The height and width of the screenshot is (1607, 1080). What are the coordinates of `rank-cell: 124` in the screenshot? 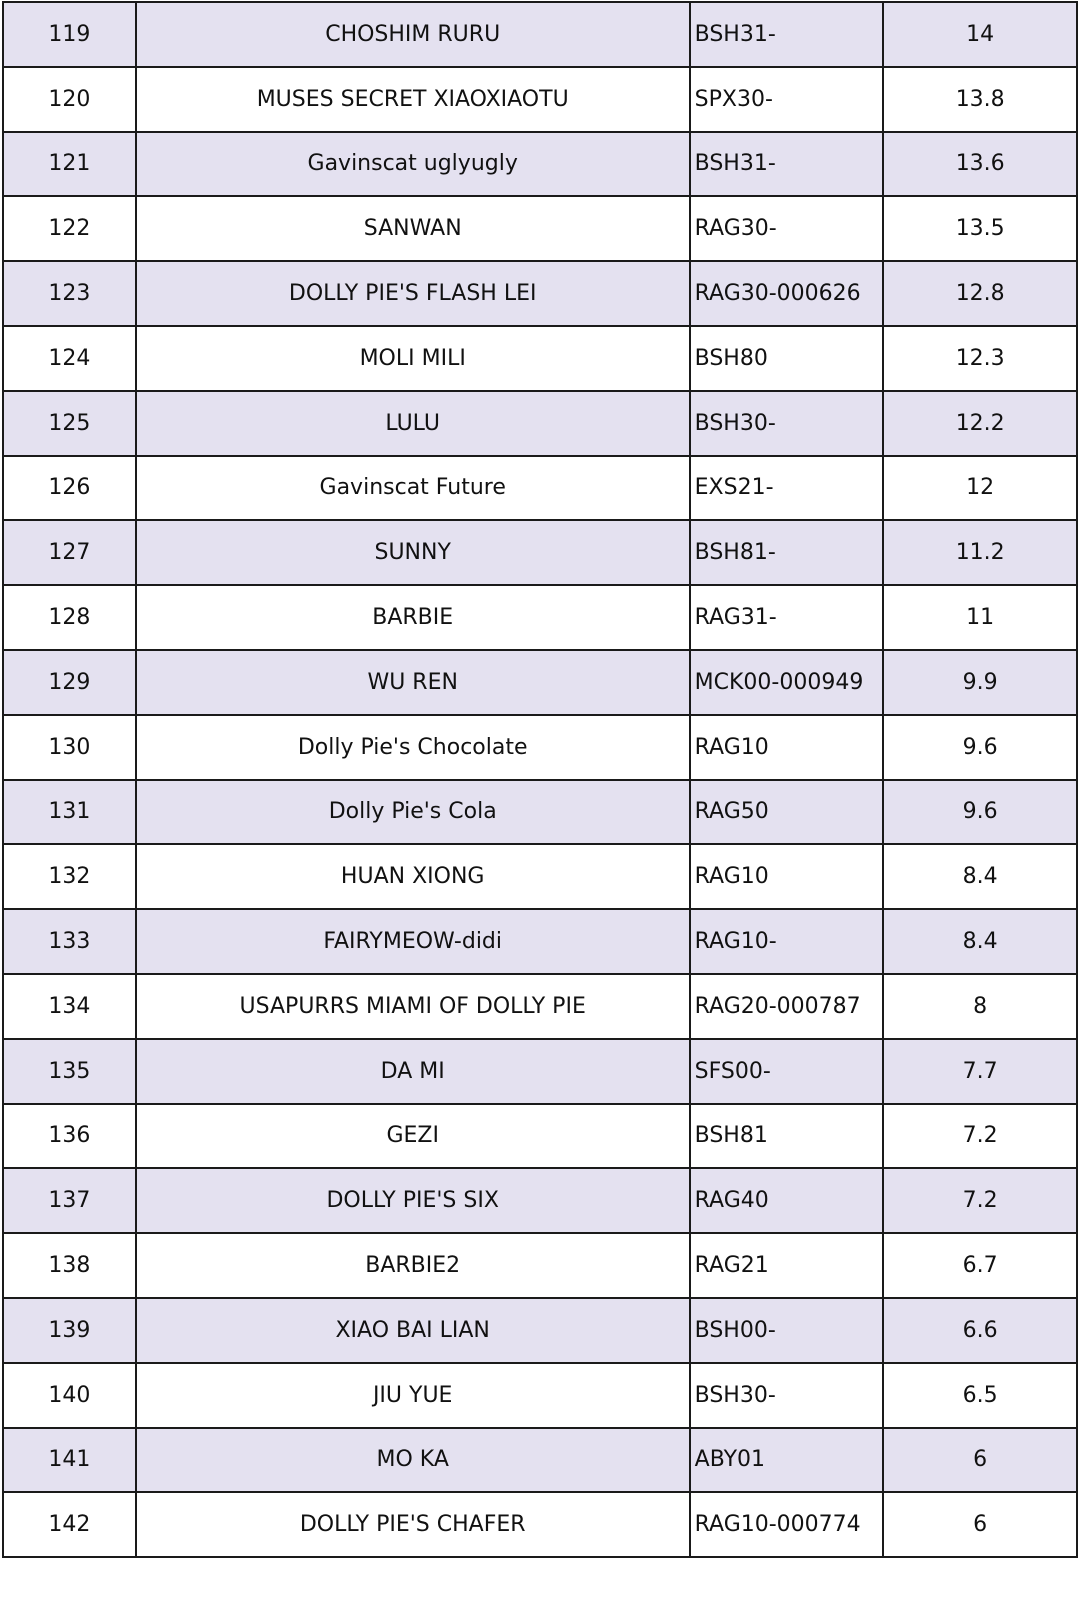 It's located at (69, 358).